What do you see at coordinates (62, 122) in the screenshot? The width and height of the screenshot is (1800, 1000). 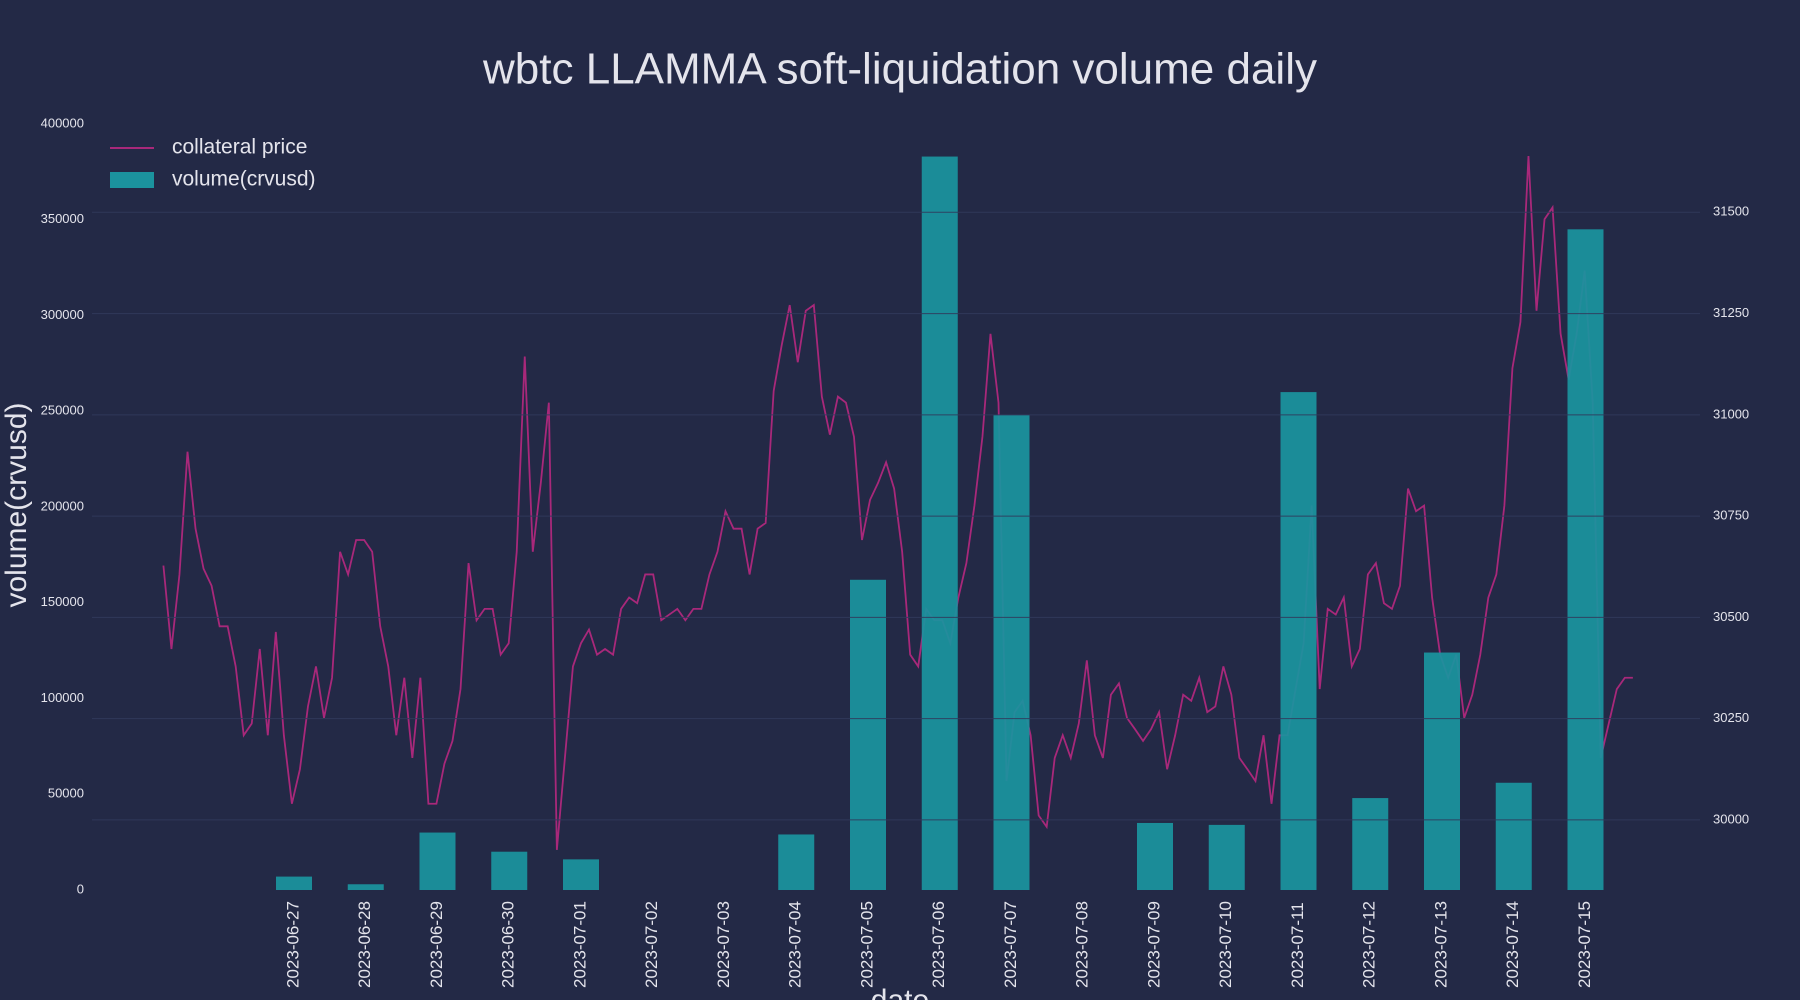 I see `y-tick-label: 400000` at bounding box center [62, 122].